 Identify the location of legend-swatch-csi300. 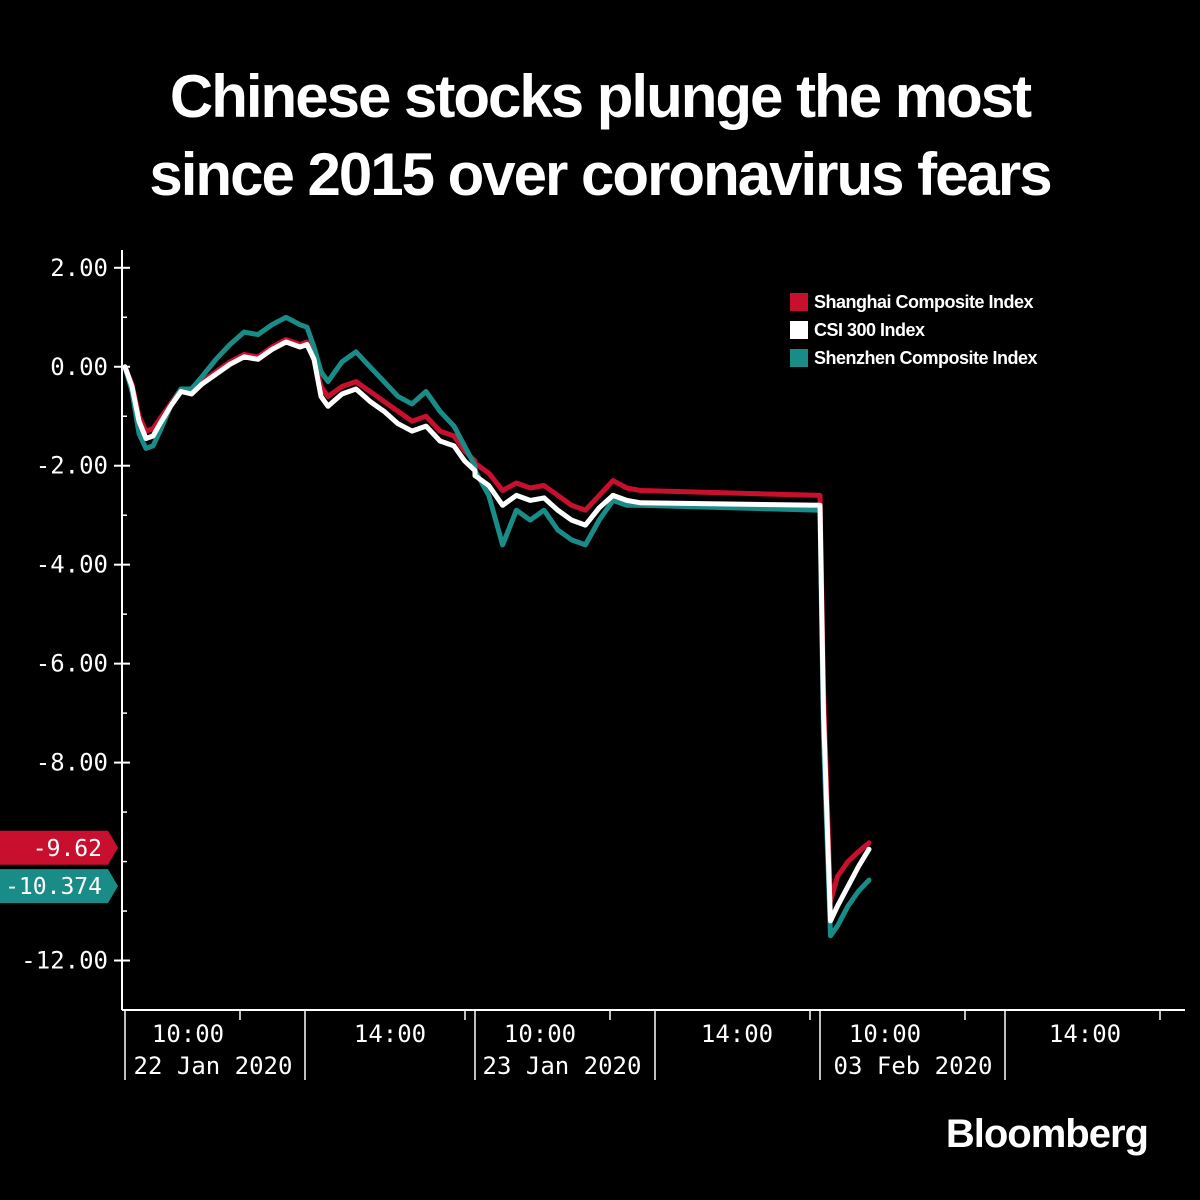
(799, 330).